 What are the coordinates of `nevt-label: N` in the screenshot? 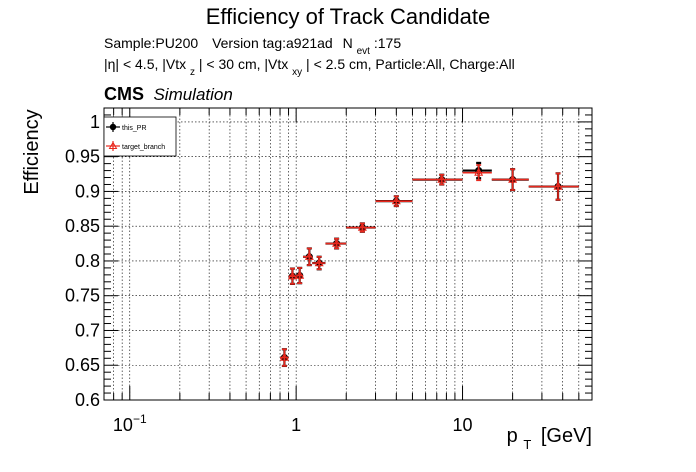 It's located at (348, 43).